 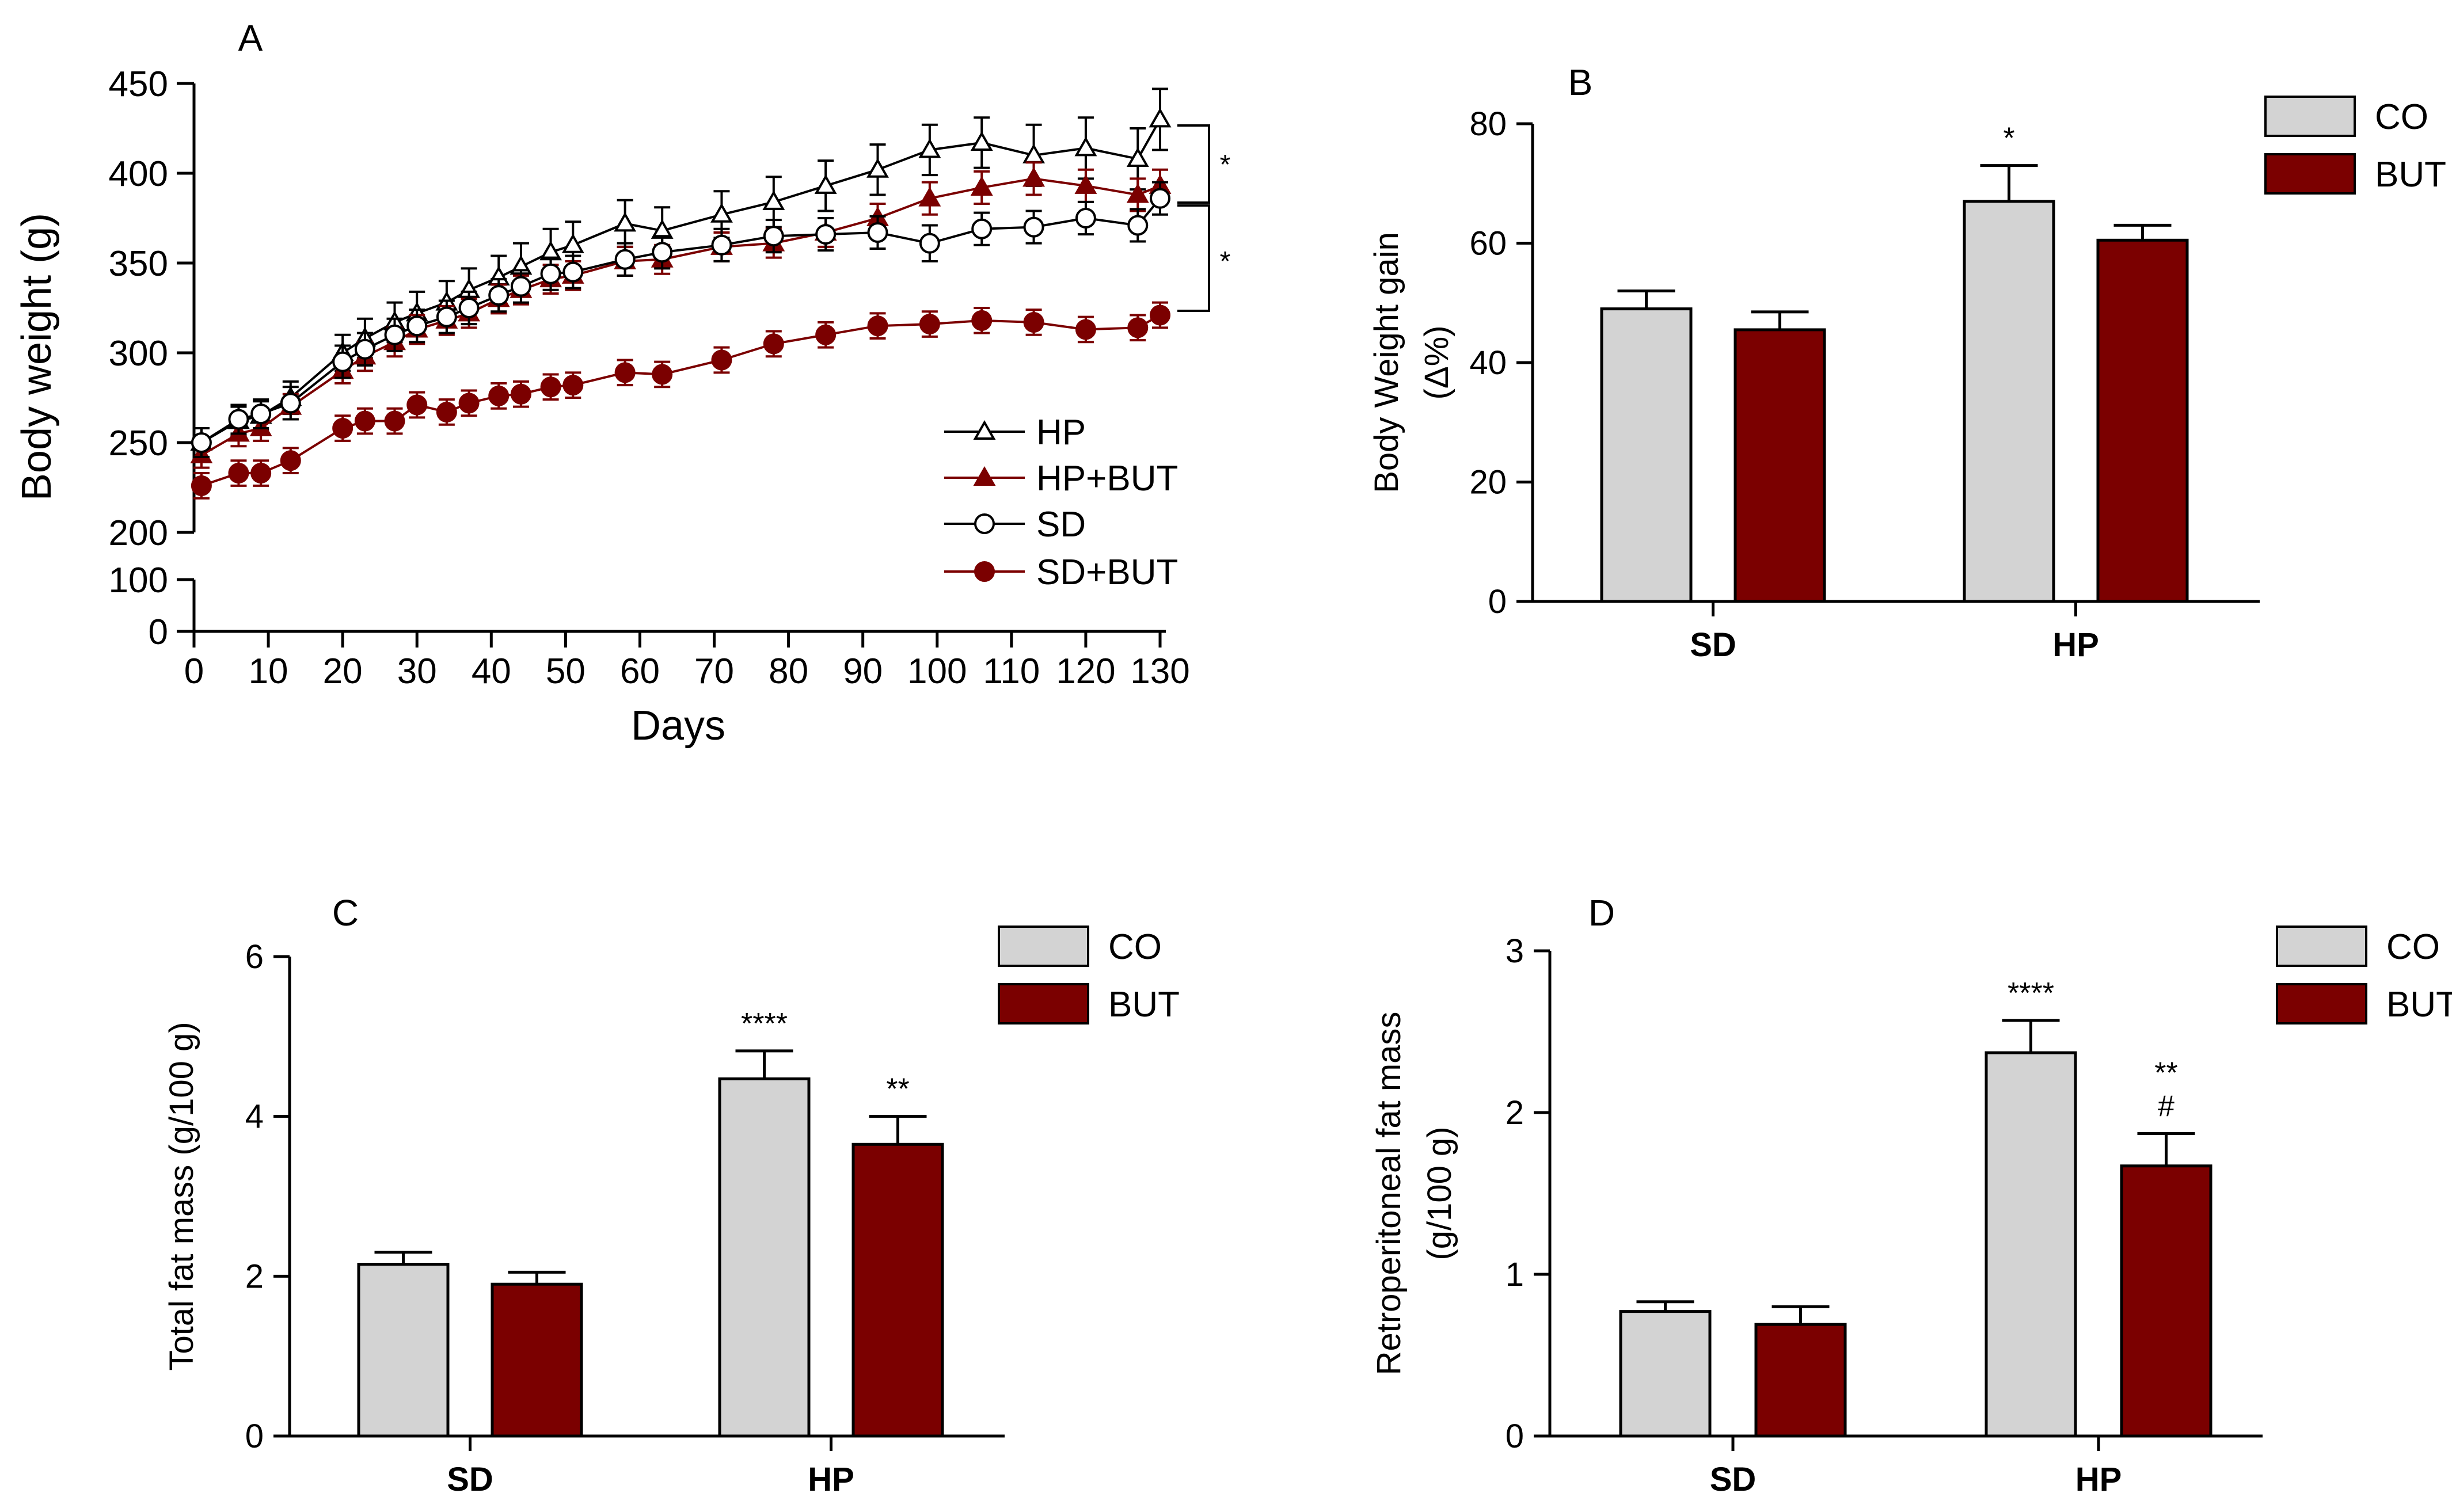 What do you see at coordinates (1107, 478) in the screenshot?
I see `legend-label-hp-but: HP+BUT` at bounding box center [1107, 478].